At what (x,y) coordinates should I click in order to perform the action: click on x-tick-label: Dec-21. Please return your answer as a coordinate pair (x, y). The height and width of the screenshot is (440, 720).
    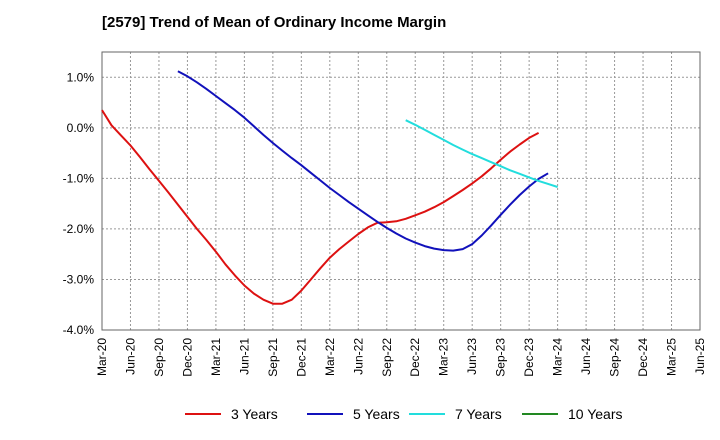
    Looking at the image, I should click on (301, 357).